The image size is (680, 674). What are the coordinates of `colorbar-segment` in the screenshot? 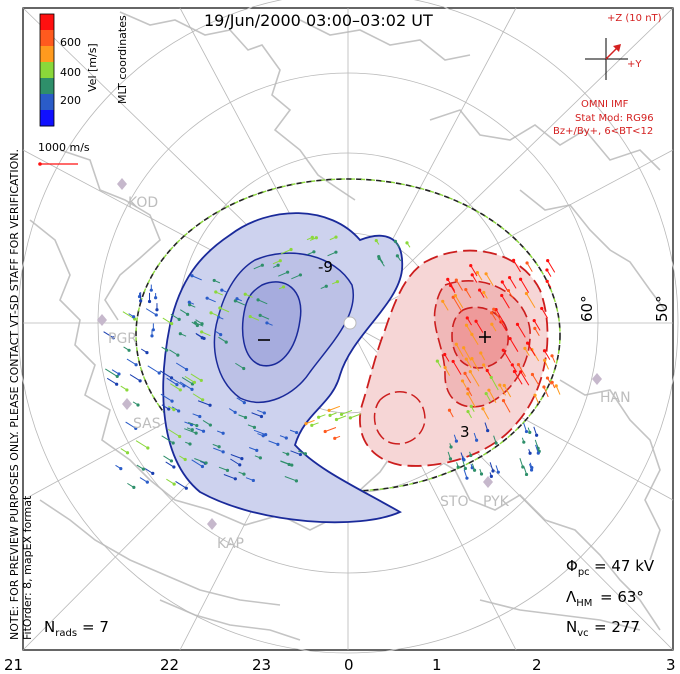 It's located at (47, 22).